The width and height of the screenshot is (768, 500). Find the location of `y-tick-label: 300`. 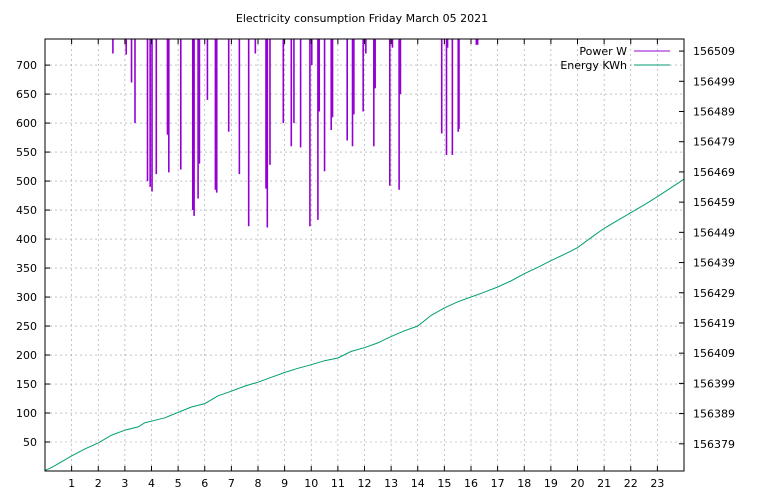

y-tick-label: 300 is located at coordinates (26, 297).